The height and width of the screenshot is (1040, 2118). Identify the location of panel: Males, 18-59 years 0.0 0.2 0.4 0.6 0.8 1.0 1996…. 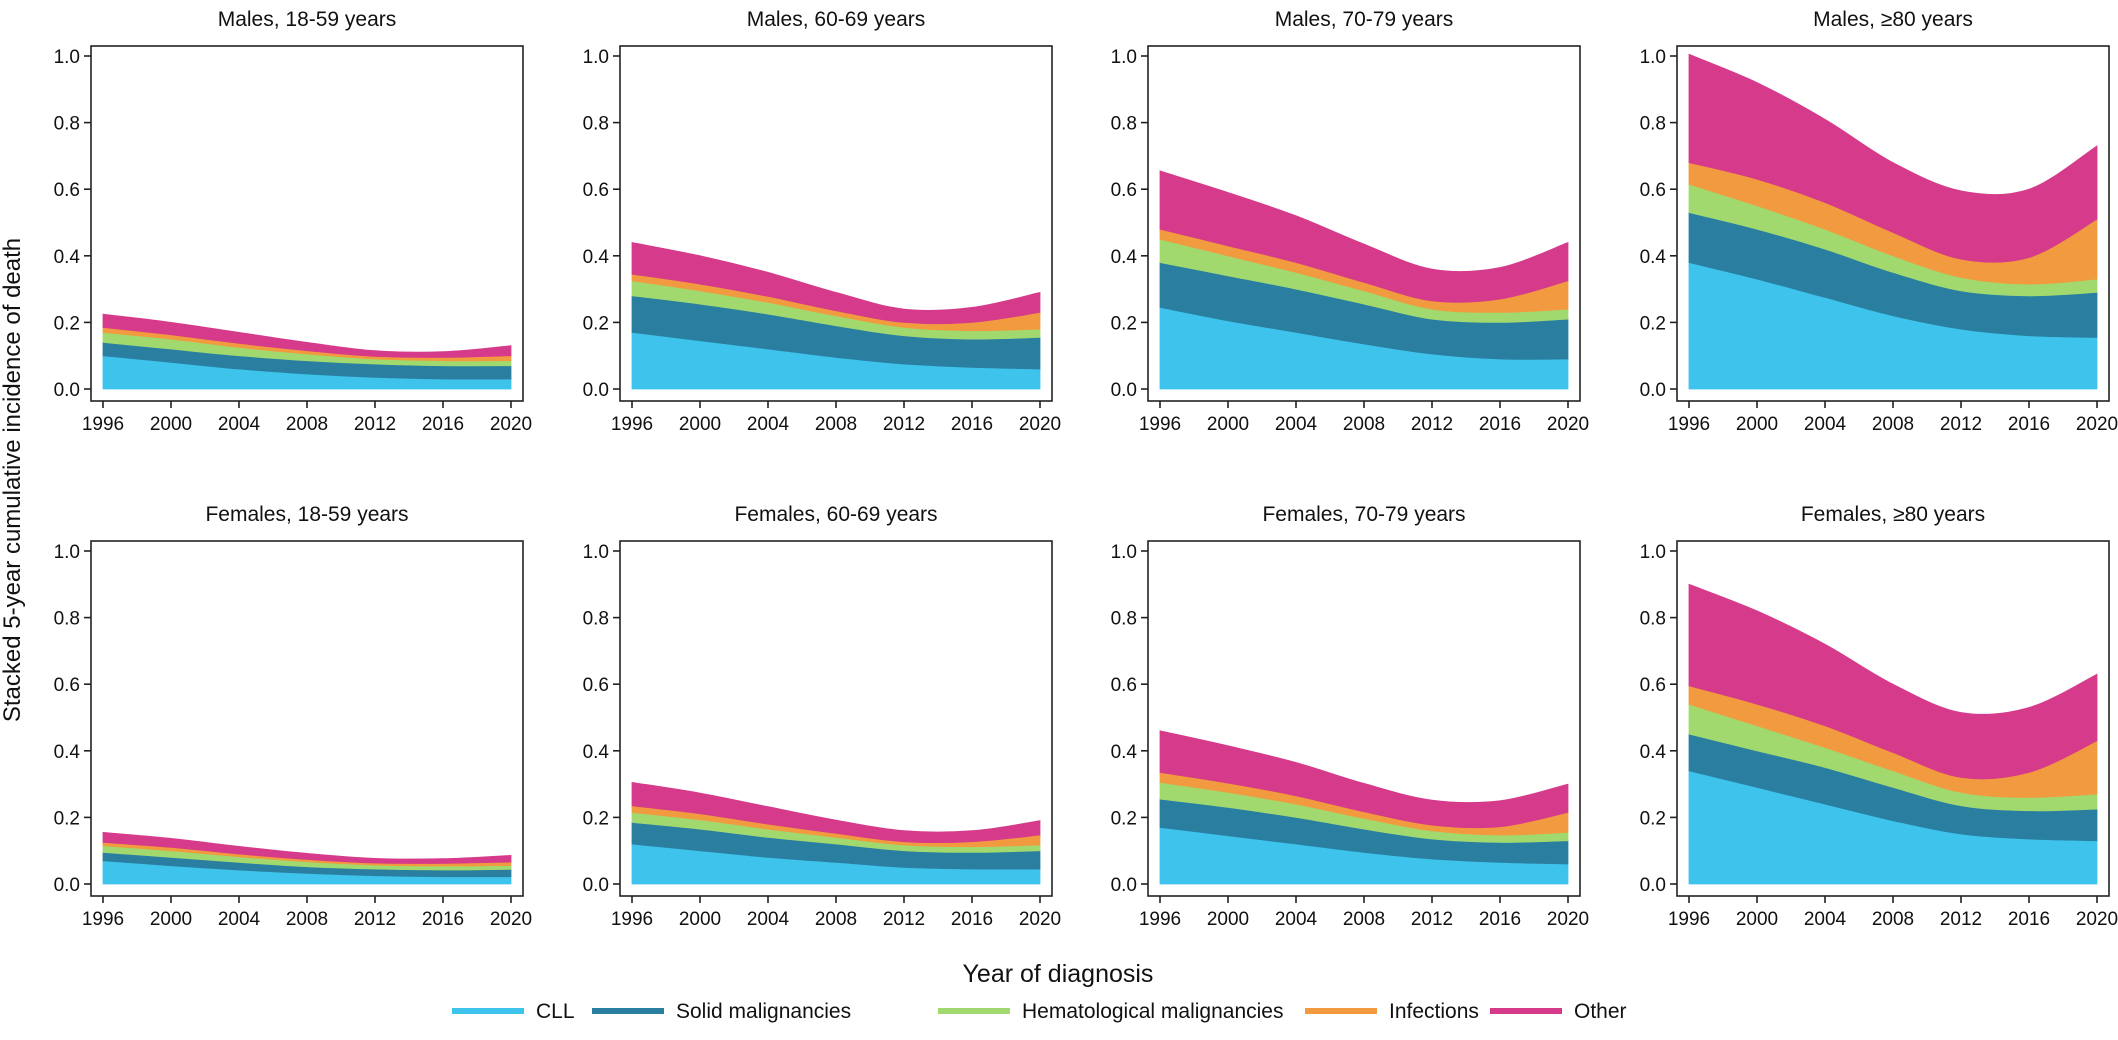
(293, 221).